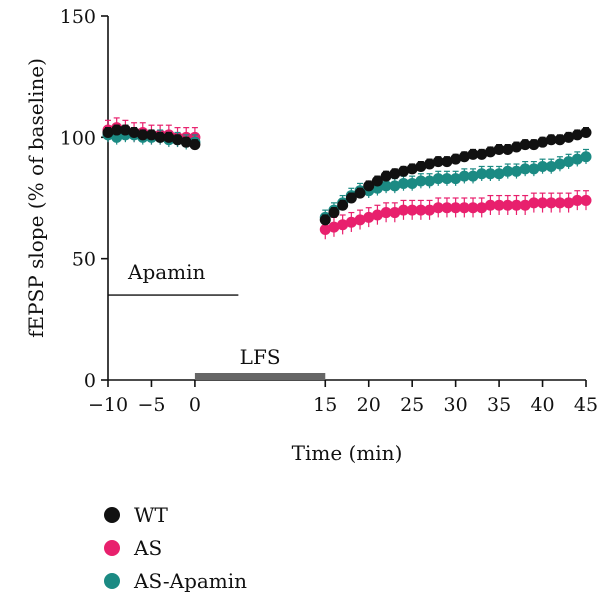  I want to click on legend-item-wt: WT, so click(175, 514).